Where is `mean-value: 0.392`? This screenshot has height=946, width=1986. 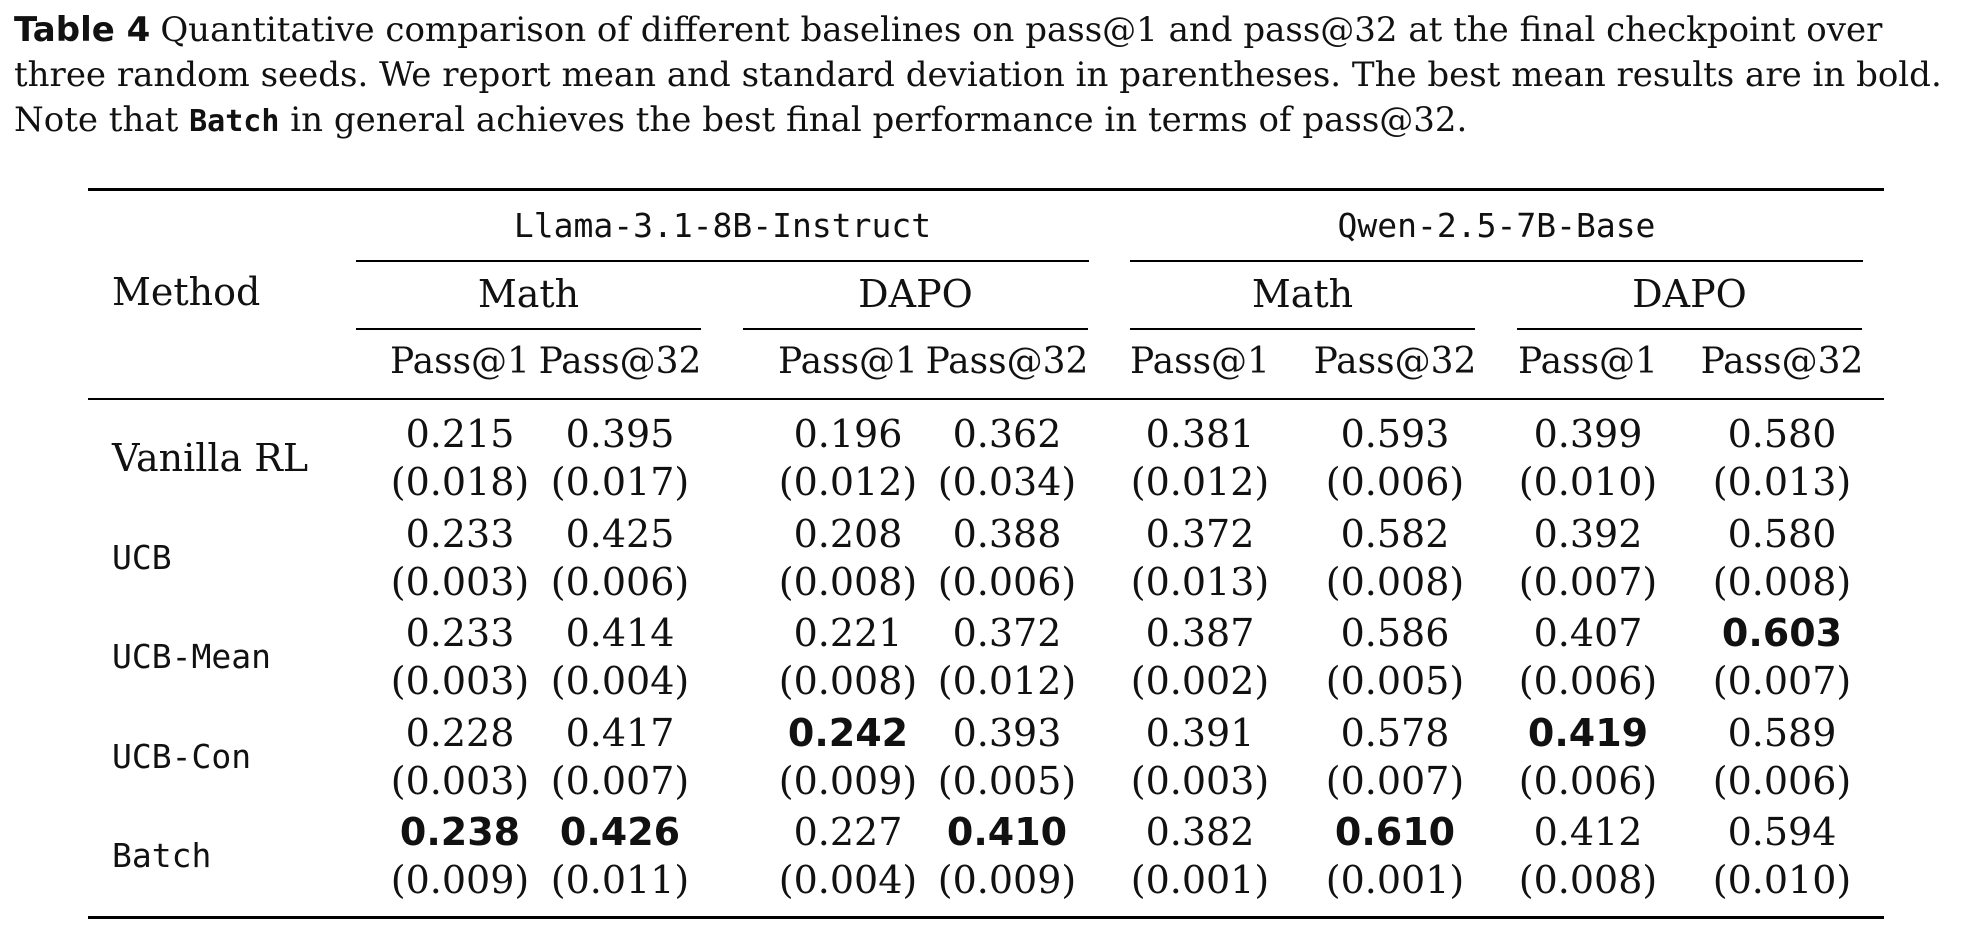
mean-value: 0.392 is located at coordinates (1588, 533).